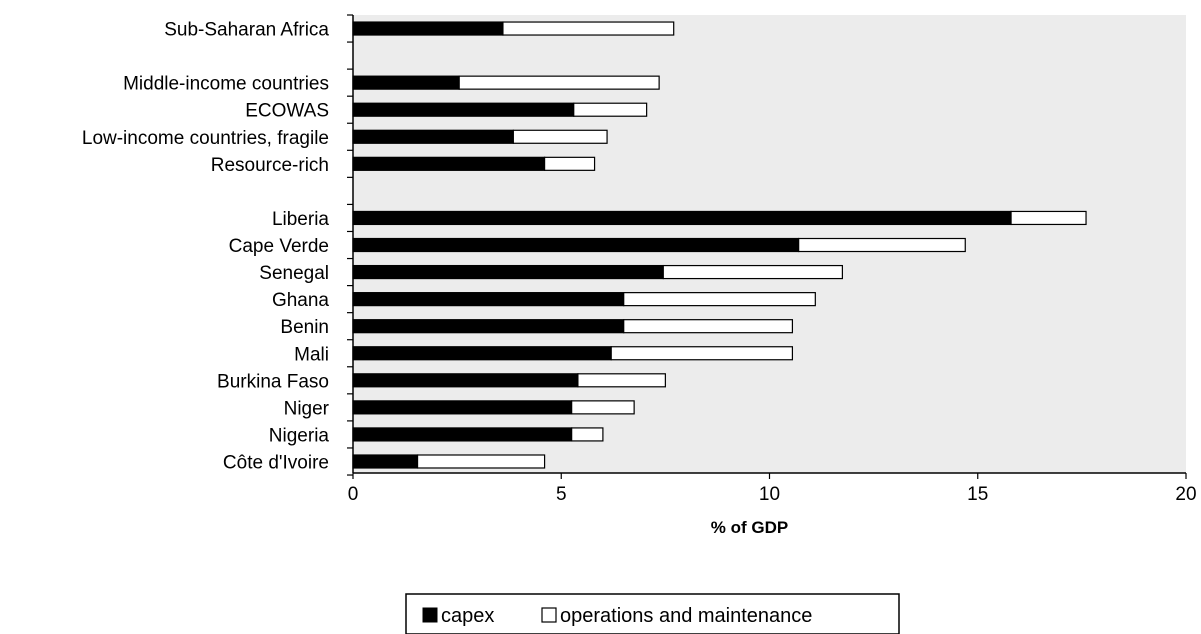  What do you see at coordinates (433, 136) in the screenshot?
I see `bar-capex-low-income-countries-fragile` at bounding box center [433, 136].